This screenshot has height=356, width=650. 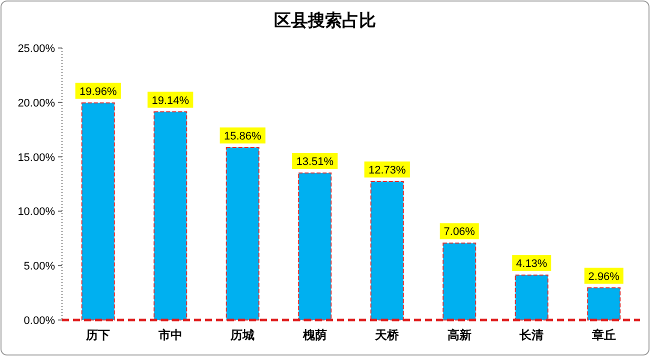 I want to click on data-label: 19.96%, so click(x=98, y=92).